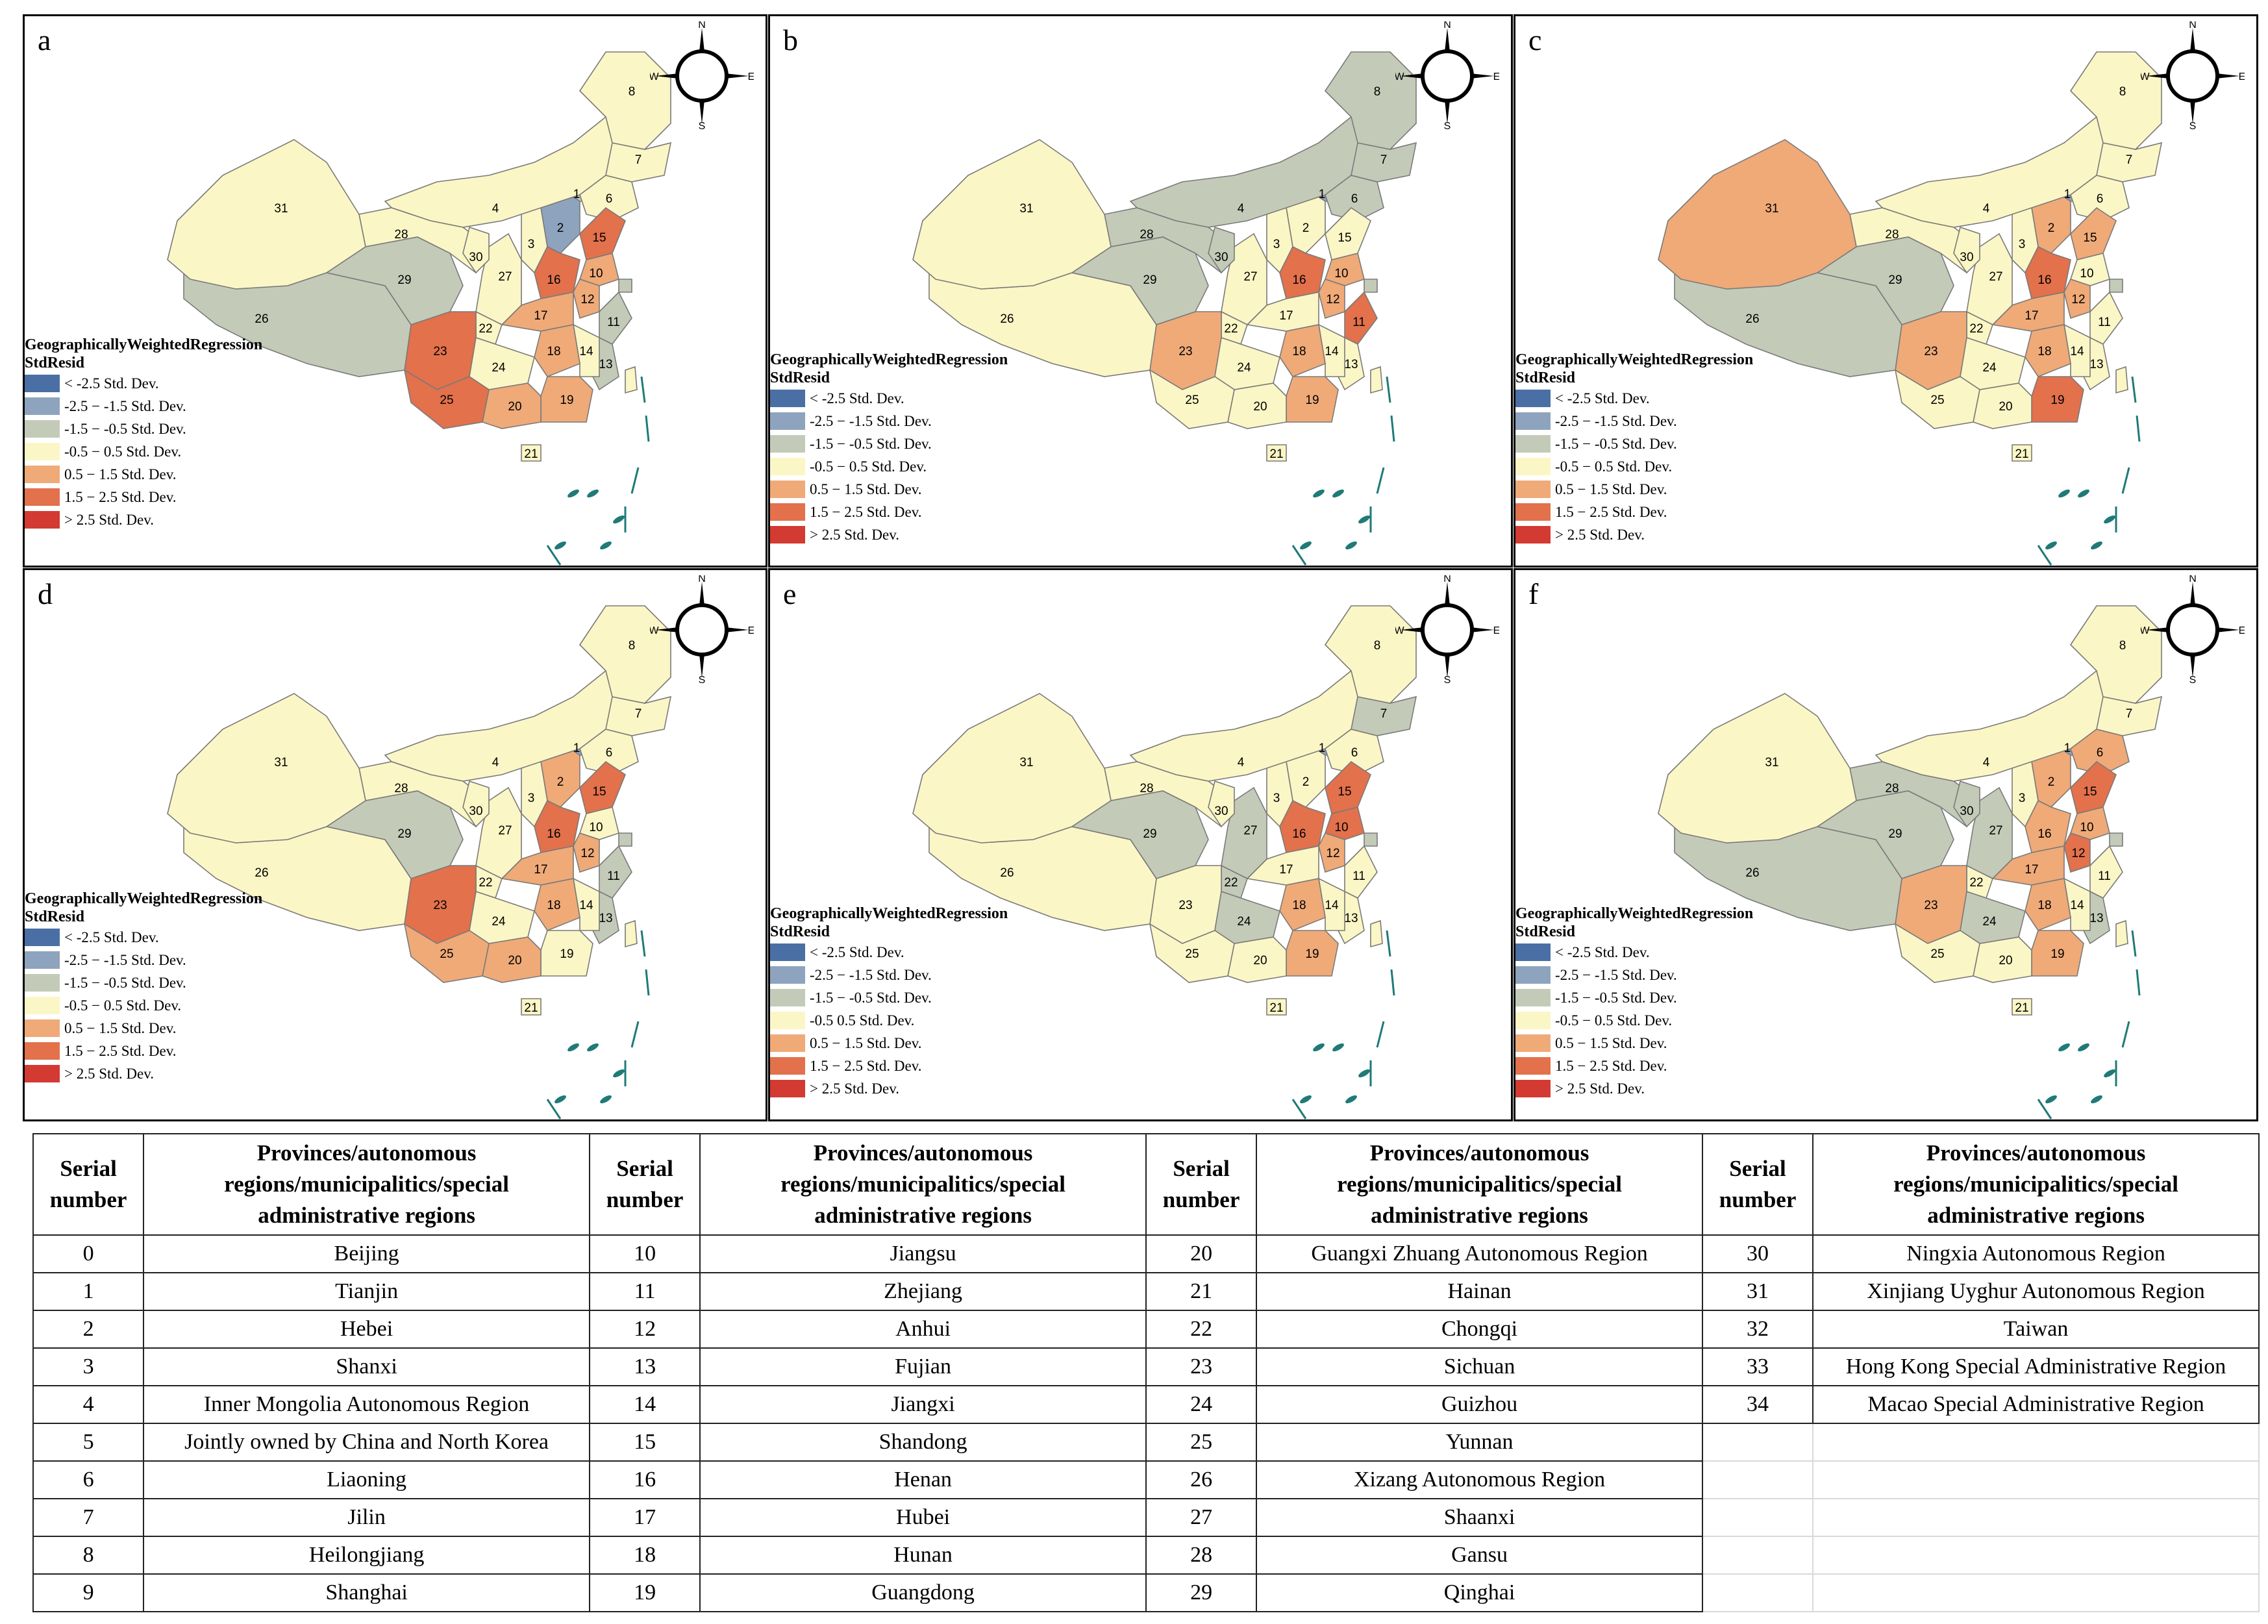 This screenshot has width=2268, height=1624. Describe the element at coordinates (644, 1184) in the screenshot. I see `header-serial-number: Serial number` at that location.